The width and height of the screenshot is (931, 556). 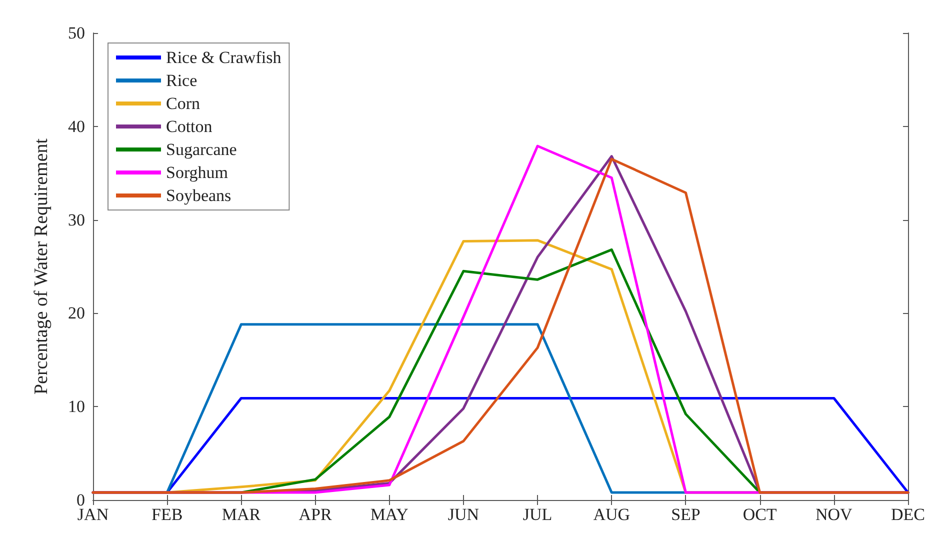 I want to click on y-tick-label: 30, so click(x=76, y=220).